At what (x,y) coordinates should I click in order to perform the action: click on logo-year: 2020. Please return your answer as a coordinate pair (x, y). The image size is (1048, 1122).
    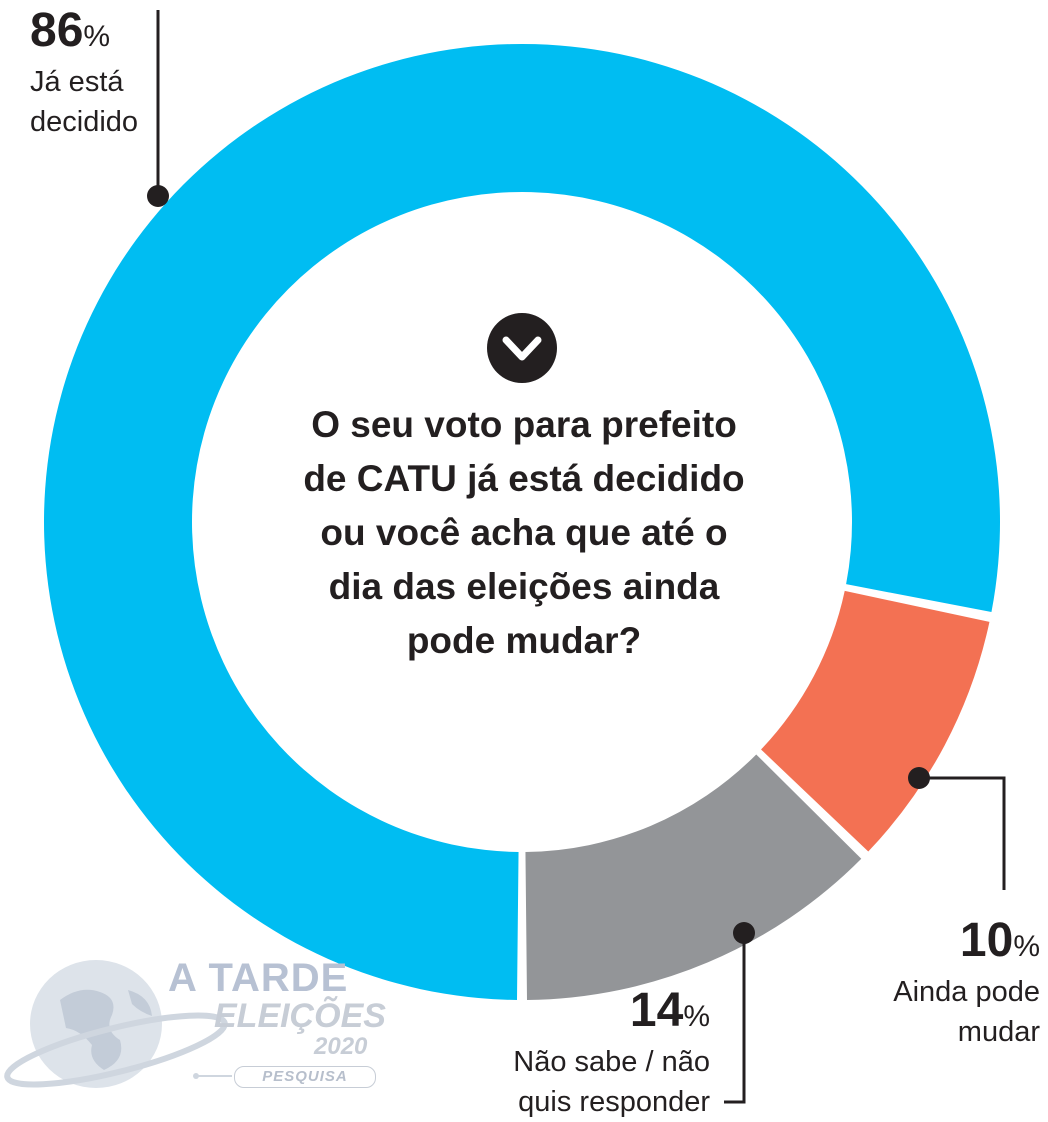
    Looking at the image, I should click on (341, 1046).